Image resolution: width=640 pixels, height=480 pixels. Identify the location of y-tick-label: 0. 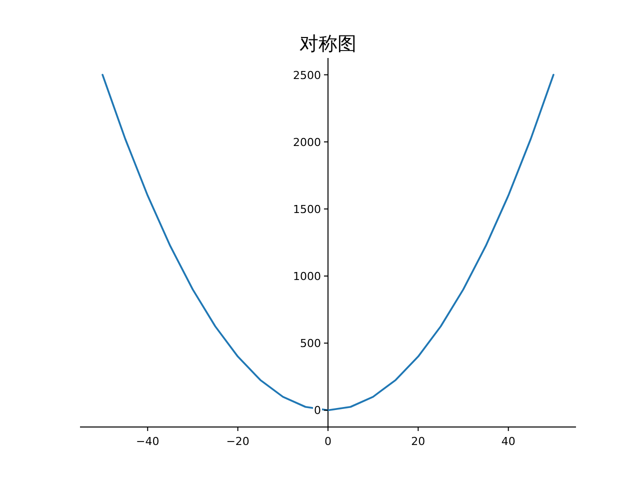
(317, 411).